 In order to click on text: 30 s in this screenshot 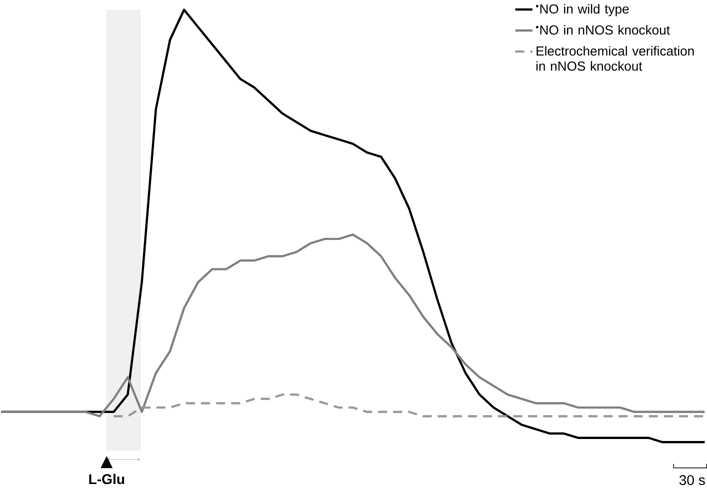, I will do `click(692, 480)`.